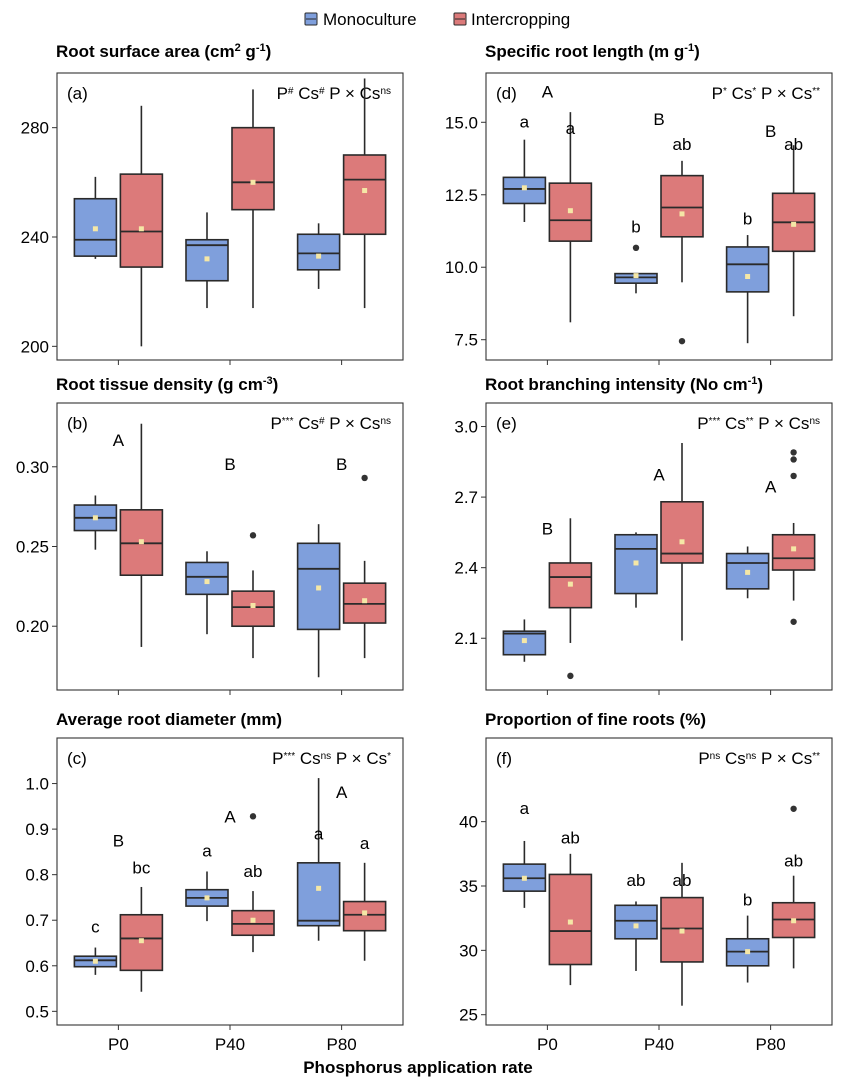 The width and height of the screenshot is (842, 1080). I want to click on panel-title: Average root diameter (mm), so click(169, 719).